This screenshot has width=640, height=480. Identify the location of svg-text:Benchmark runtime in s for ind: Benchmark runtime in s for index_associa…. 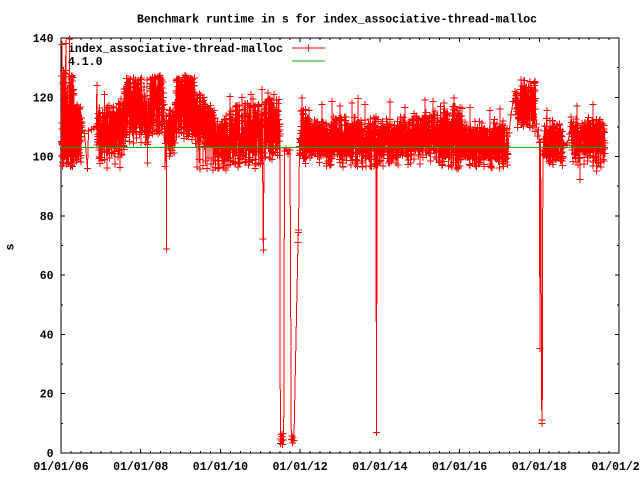
(337, 20).